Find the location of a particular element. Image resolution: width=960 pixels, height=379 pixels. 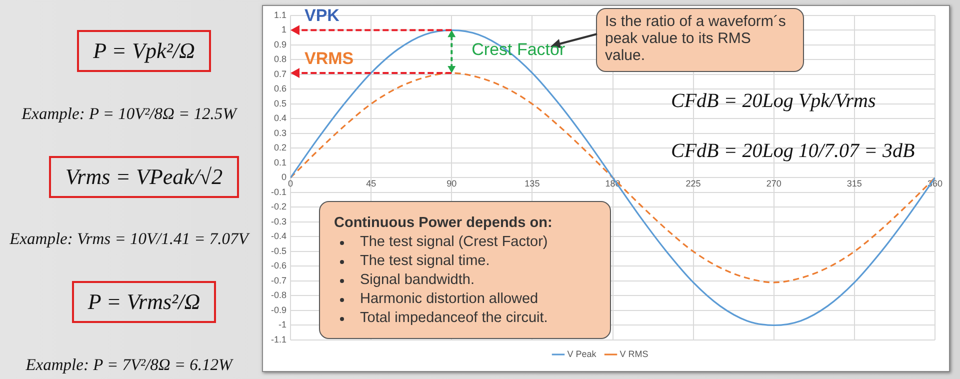

y-tick-label: 0.3 is located at coordinates (280, 133).